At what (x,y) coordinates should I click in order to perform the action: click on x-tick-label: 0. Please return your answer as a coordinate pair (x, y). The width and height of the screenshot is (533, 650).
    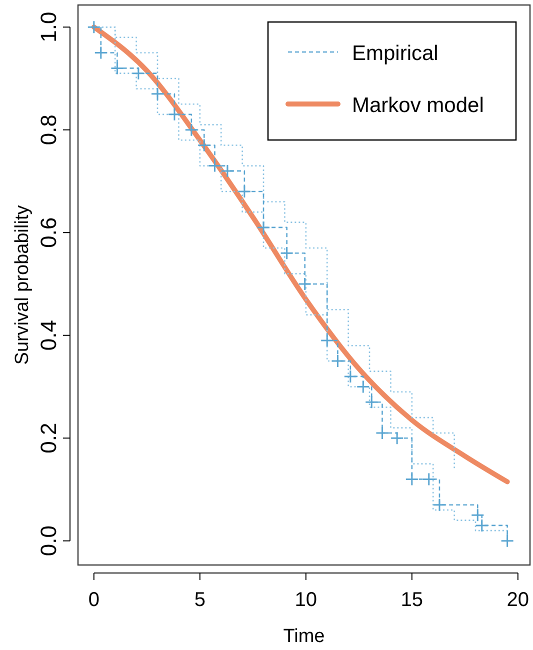
    Looking at the image, I should click on (94, 600).